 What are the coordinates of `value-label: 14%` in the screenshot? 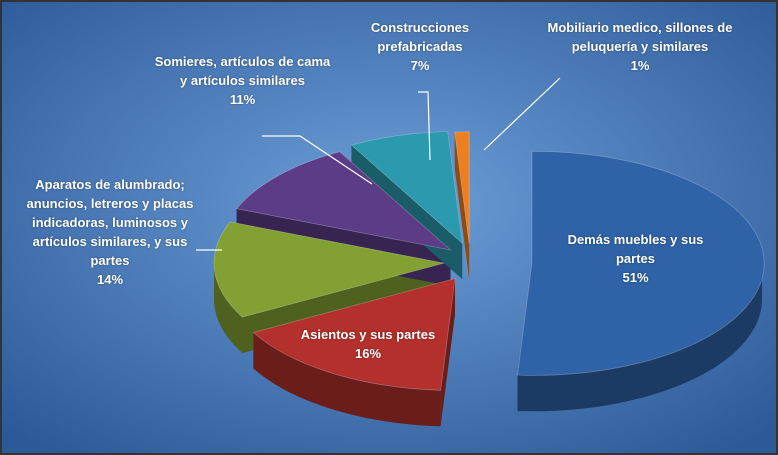 It's located at (110, 279).